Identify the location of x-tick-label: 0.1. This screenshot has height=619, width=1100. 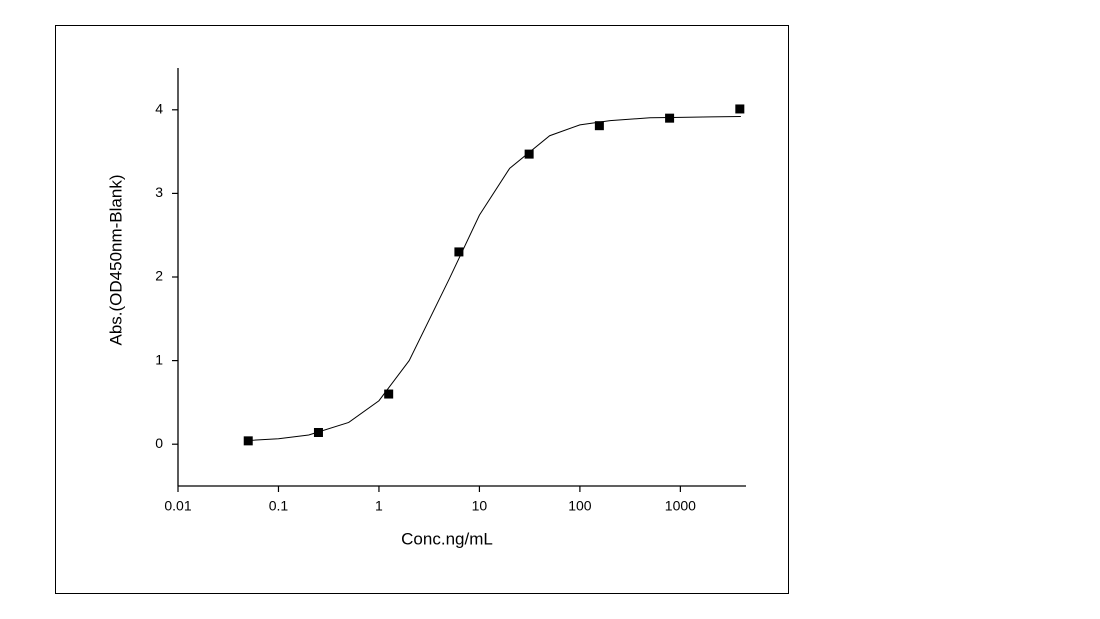
(279, 506).